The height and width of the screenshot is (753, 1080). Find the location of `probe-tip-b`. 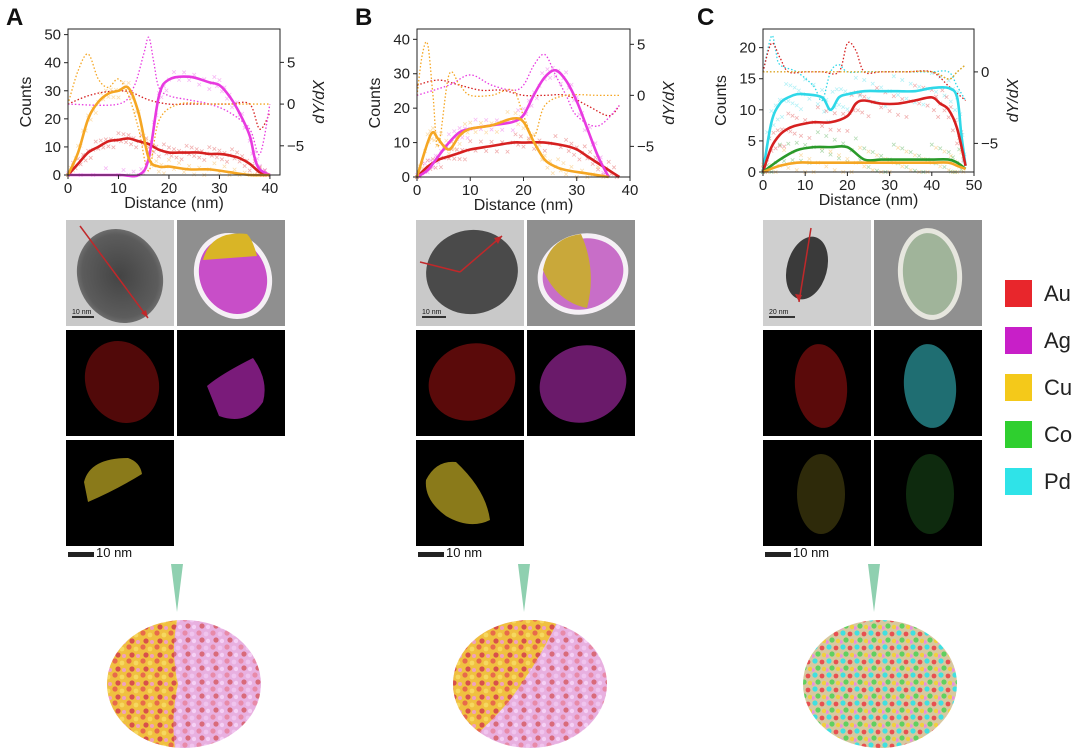

probe-tip-b is located at coordinates (524, 588).